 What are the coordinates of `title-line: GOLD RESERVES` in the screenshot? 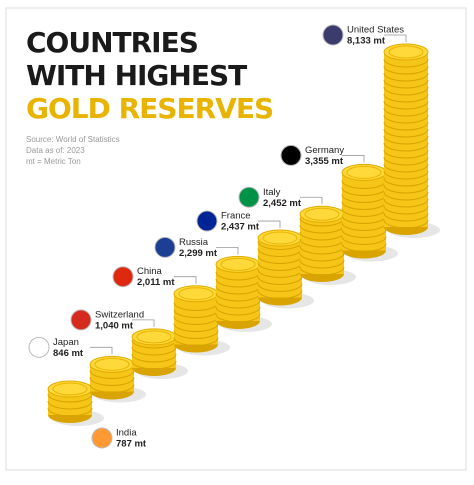 It's located at (149, 108).